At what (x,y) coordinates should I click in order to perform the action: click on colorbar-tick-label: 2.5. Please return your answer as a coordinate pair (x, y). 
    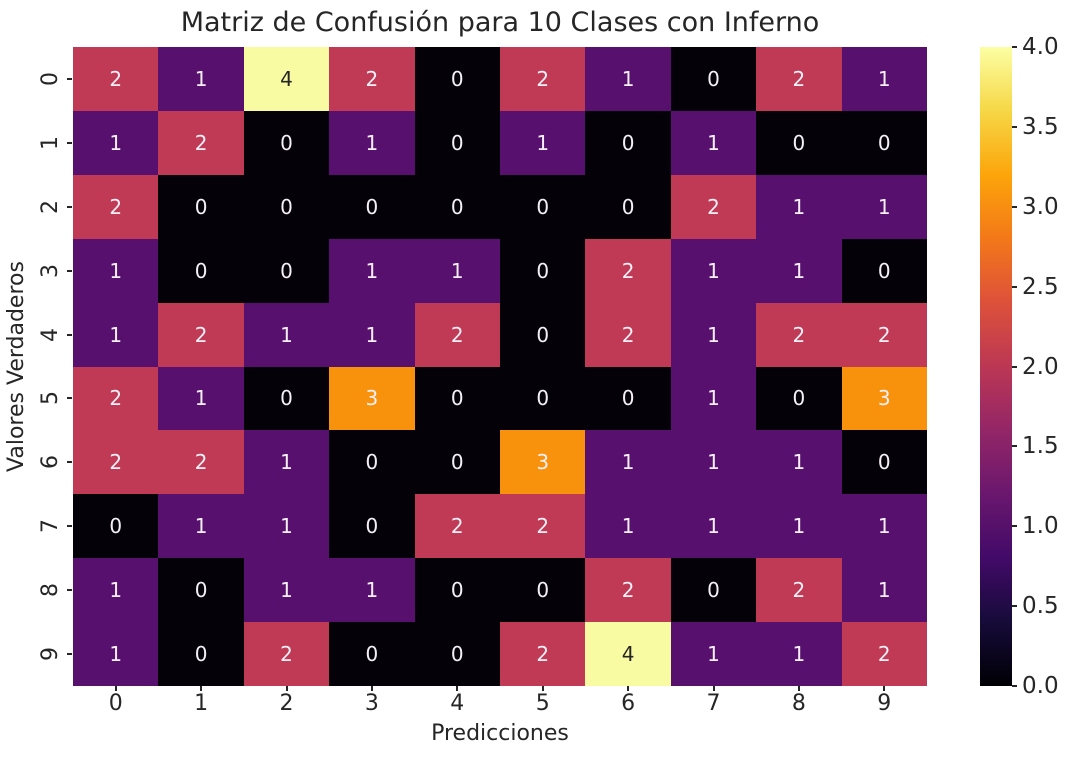
    Looking at the image, I should click on (1040, 286).